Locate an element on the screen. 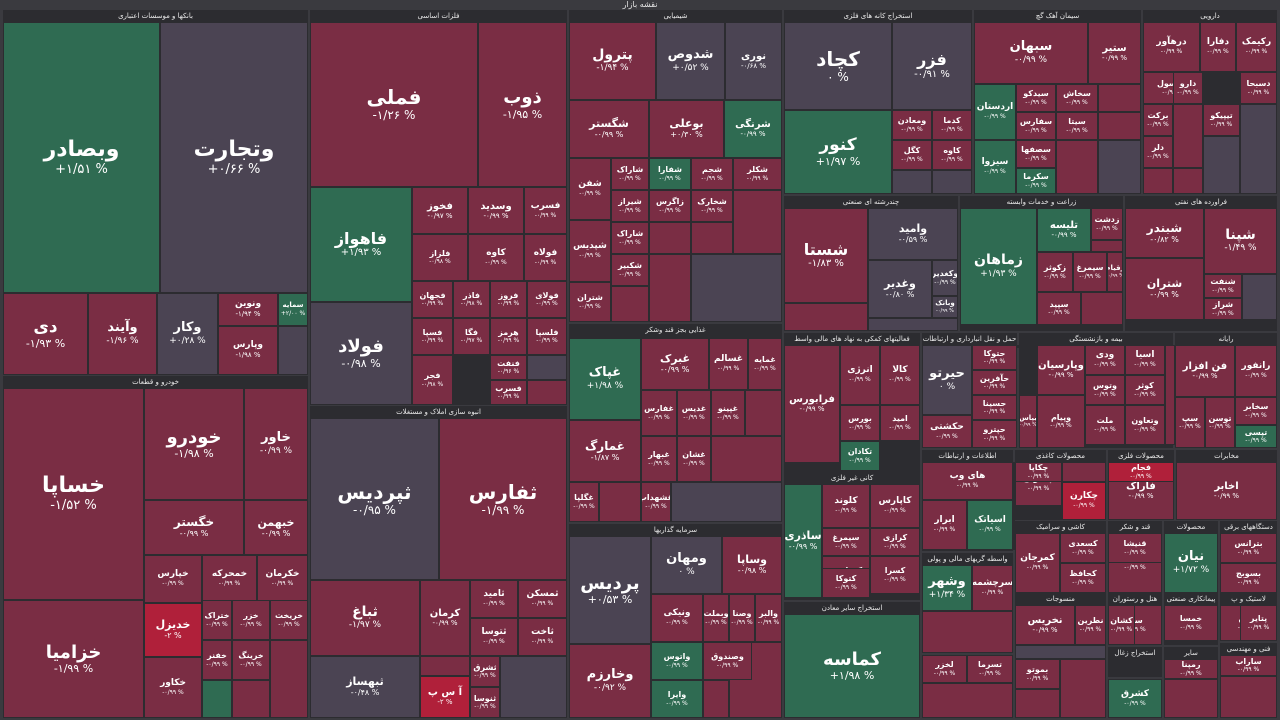  stock-tile: غبرک -۰/۹۹ % is located at coordinates (675, 364).